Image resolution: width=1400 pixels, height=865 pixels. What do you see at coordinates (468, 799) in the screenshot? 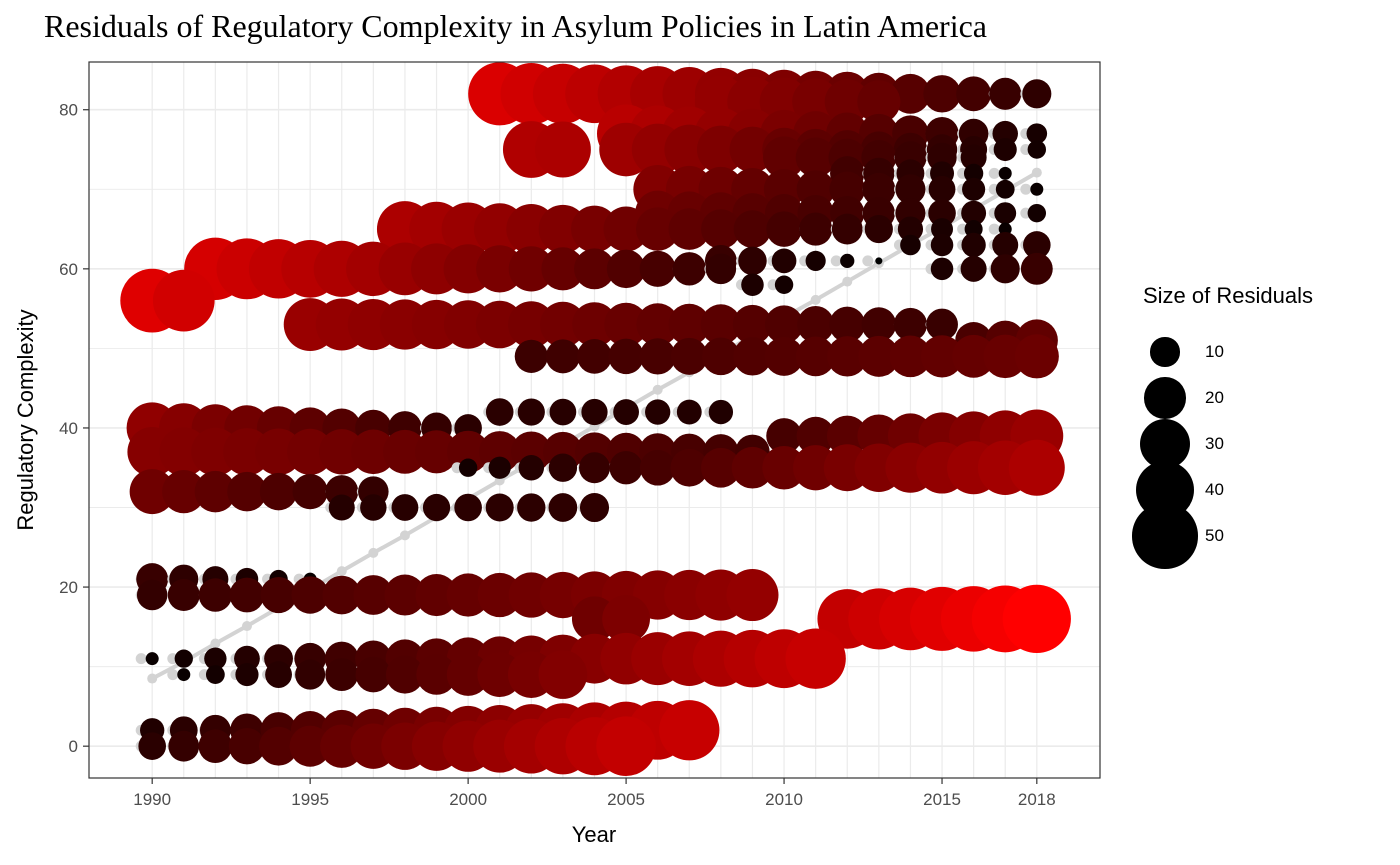
I see `x-tick-label: 2000` at bounding box center [468, 799].